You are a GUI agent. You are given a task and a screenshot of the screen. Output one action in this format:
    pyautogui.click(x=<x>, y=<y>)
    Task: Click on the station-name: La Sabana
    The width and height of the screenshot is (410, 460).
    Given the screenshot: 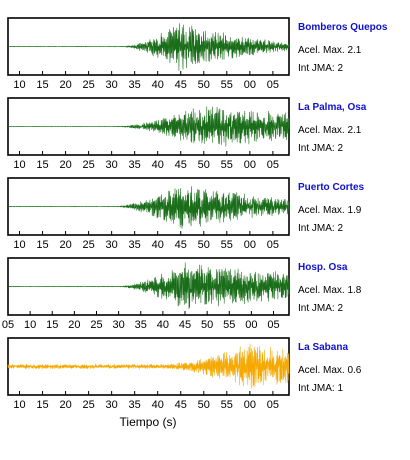 What is the action you would take?
    pyautogui.click(x=323, y=347)
    